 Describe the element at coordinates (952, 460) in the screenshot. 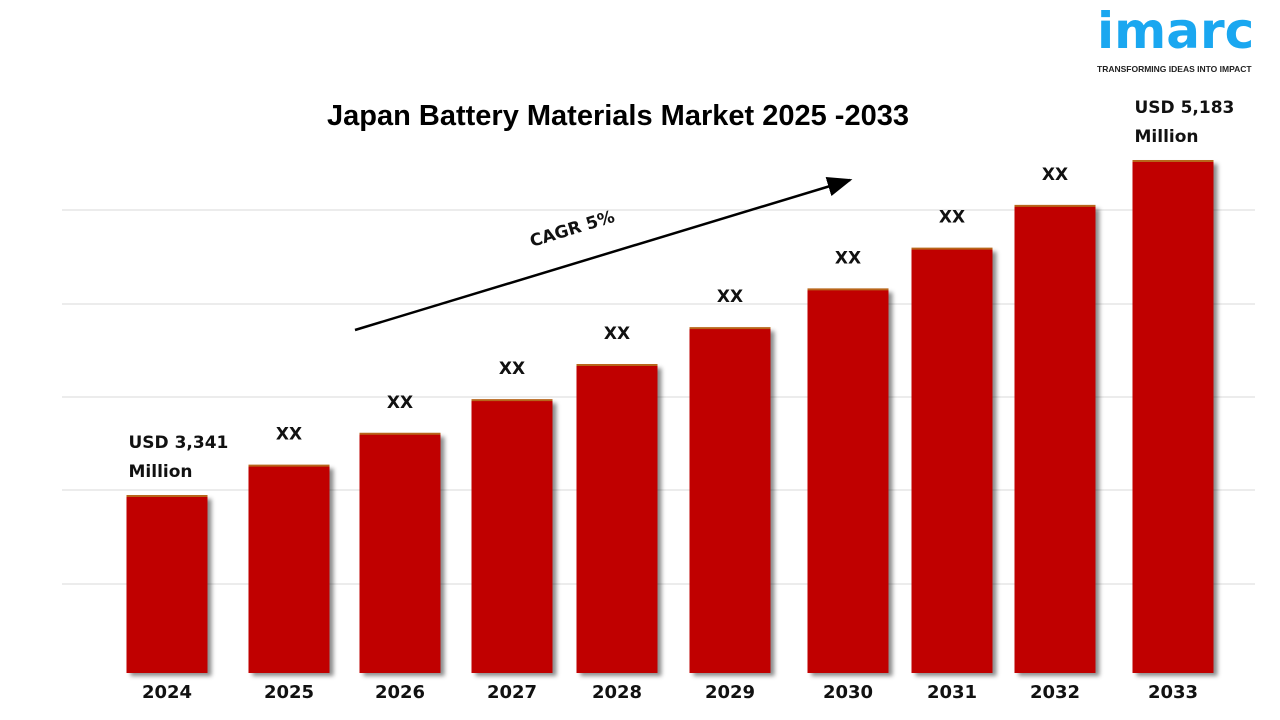

I see `bar-2031` at that location.